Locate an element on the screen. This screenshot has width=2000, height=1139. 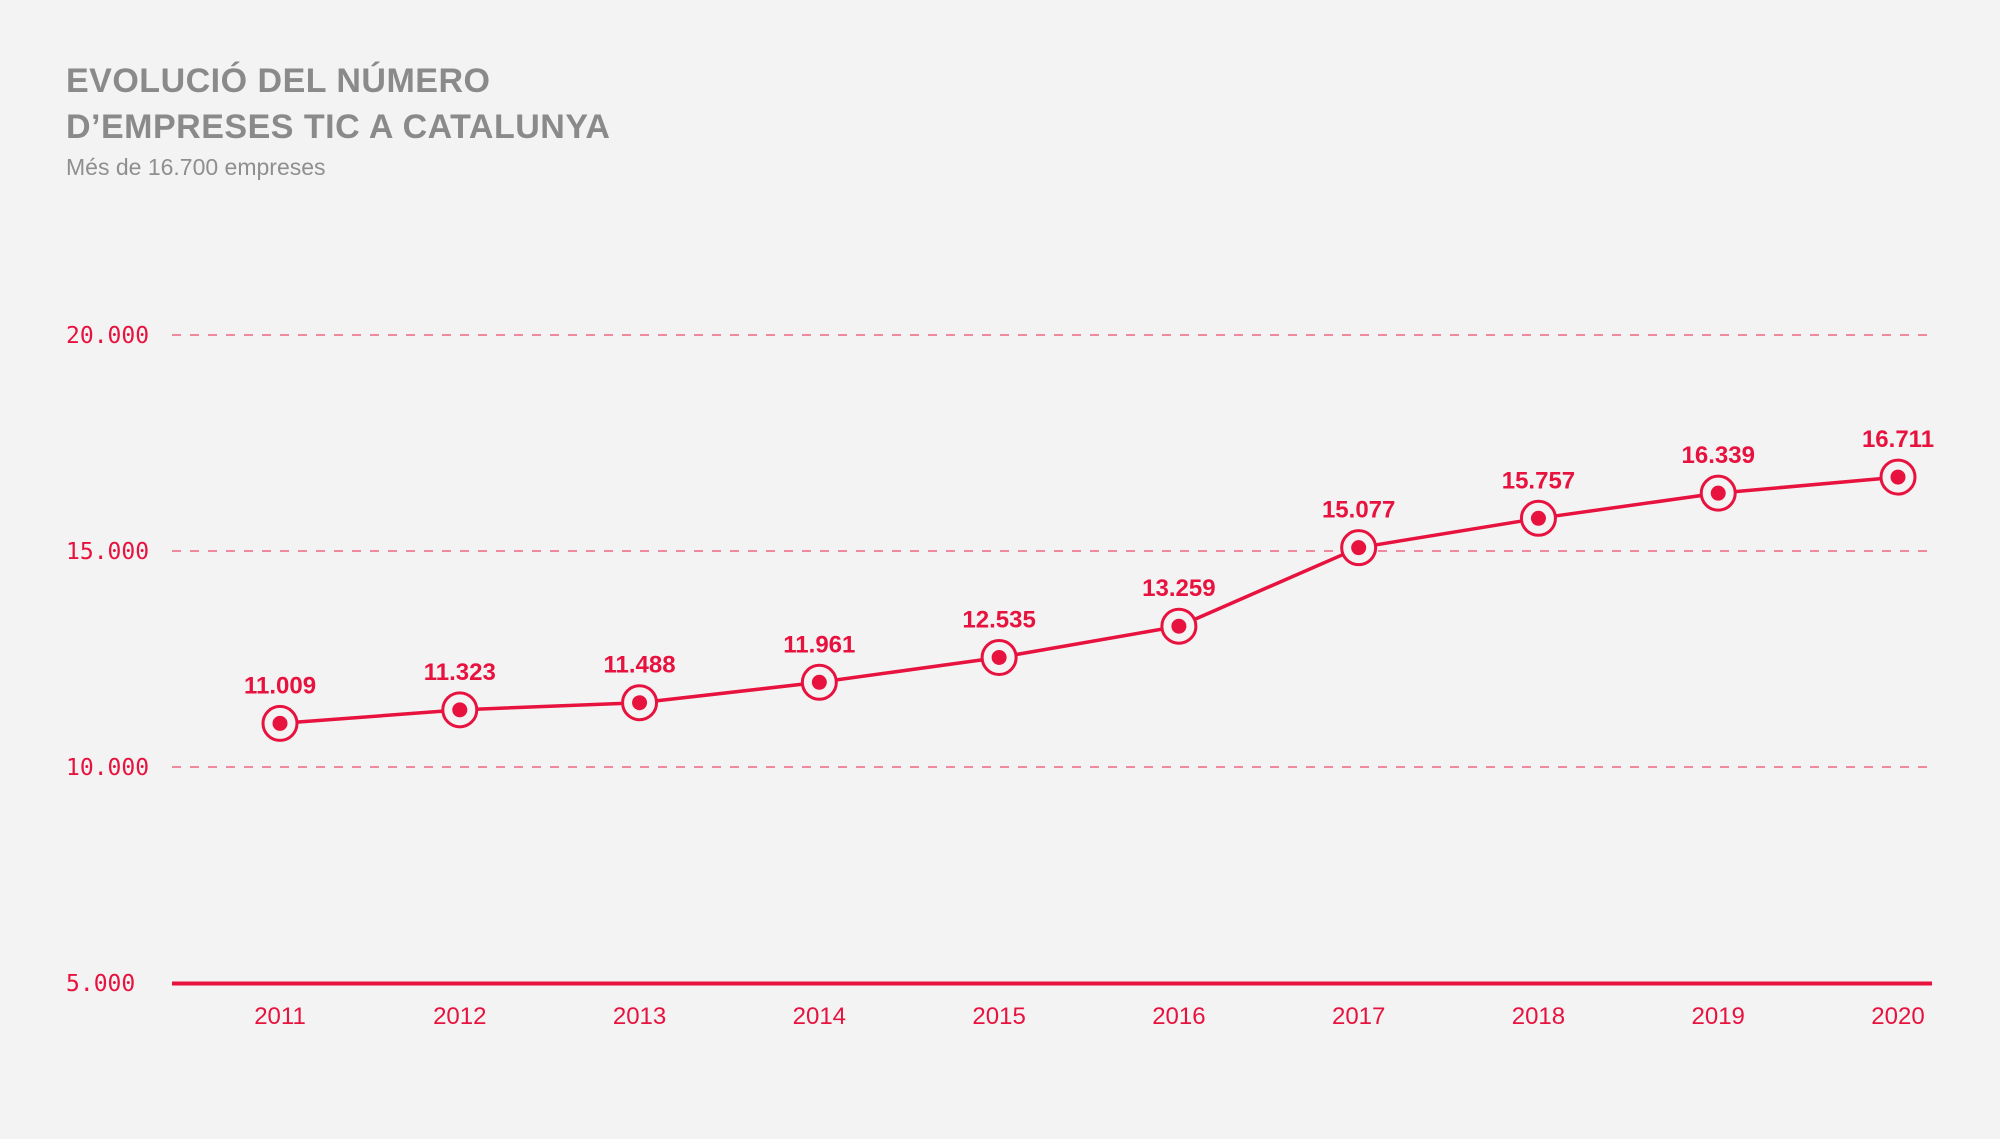
x-tick-label: 2016 is located at coordinates (1178, 1016).